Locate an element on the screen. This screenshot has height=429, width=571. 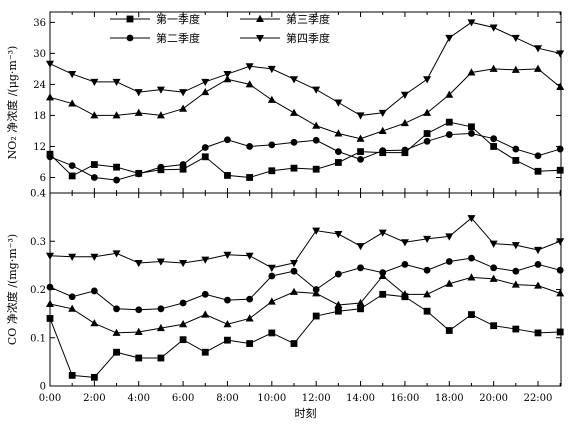
y-tick-label: 0.4 is located at coordinates (38, 194).